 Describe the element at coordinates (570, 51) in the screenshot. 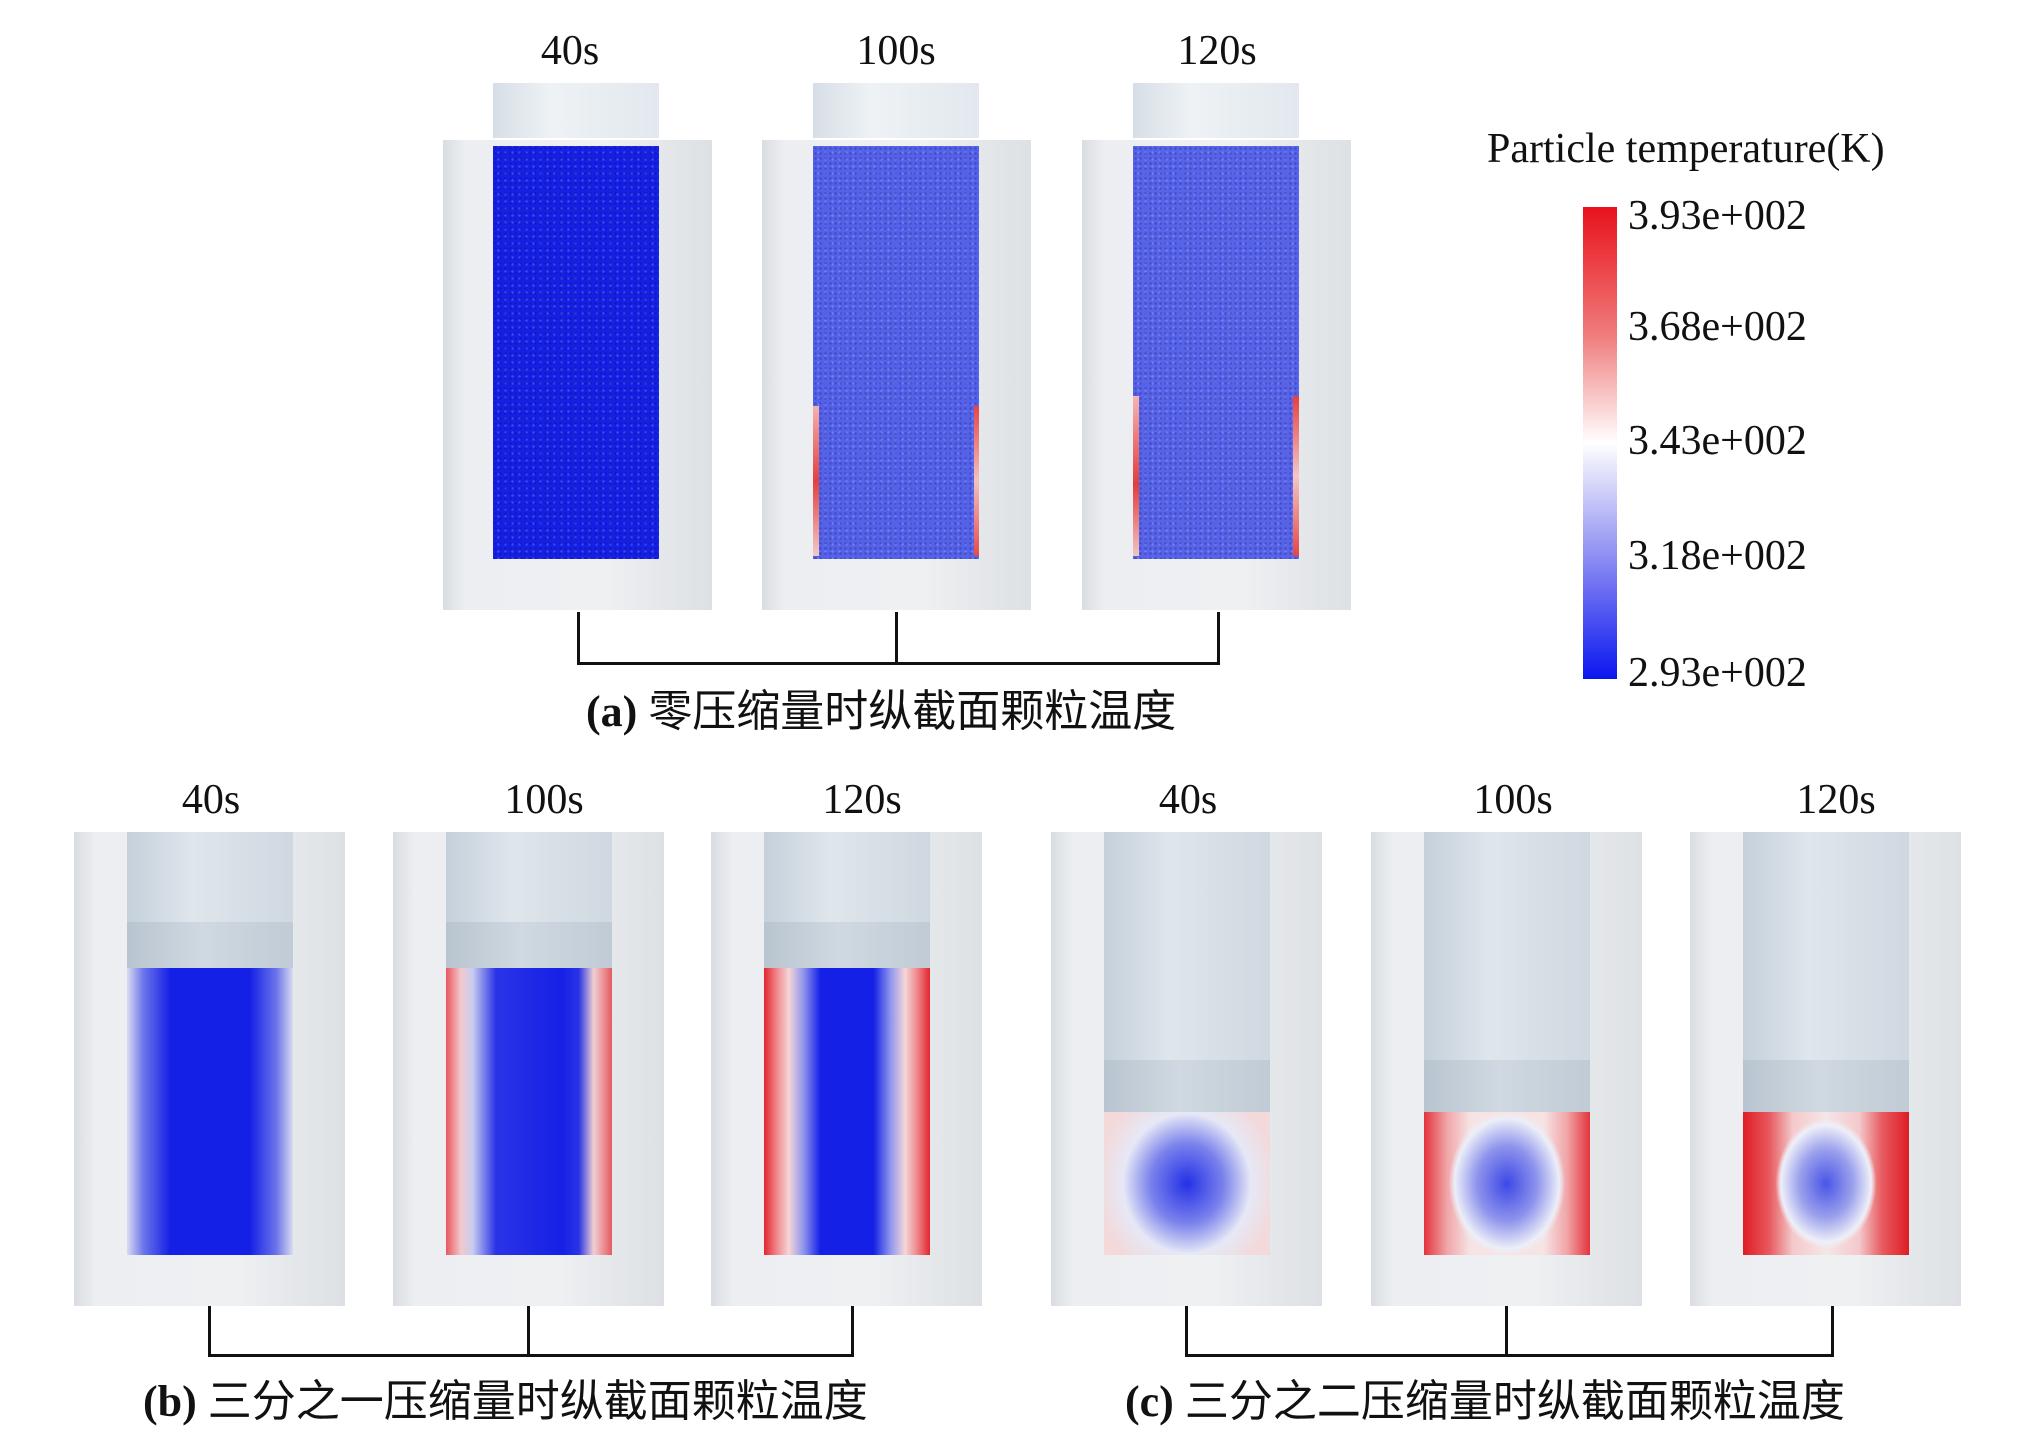

I see `time-label-a-40s: 40s` at that location.